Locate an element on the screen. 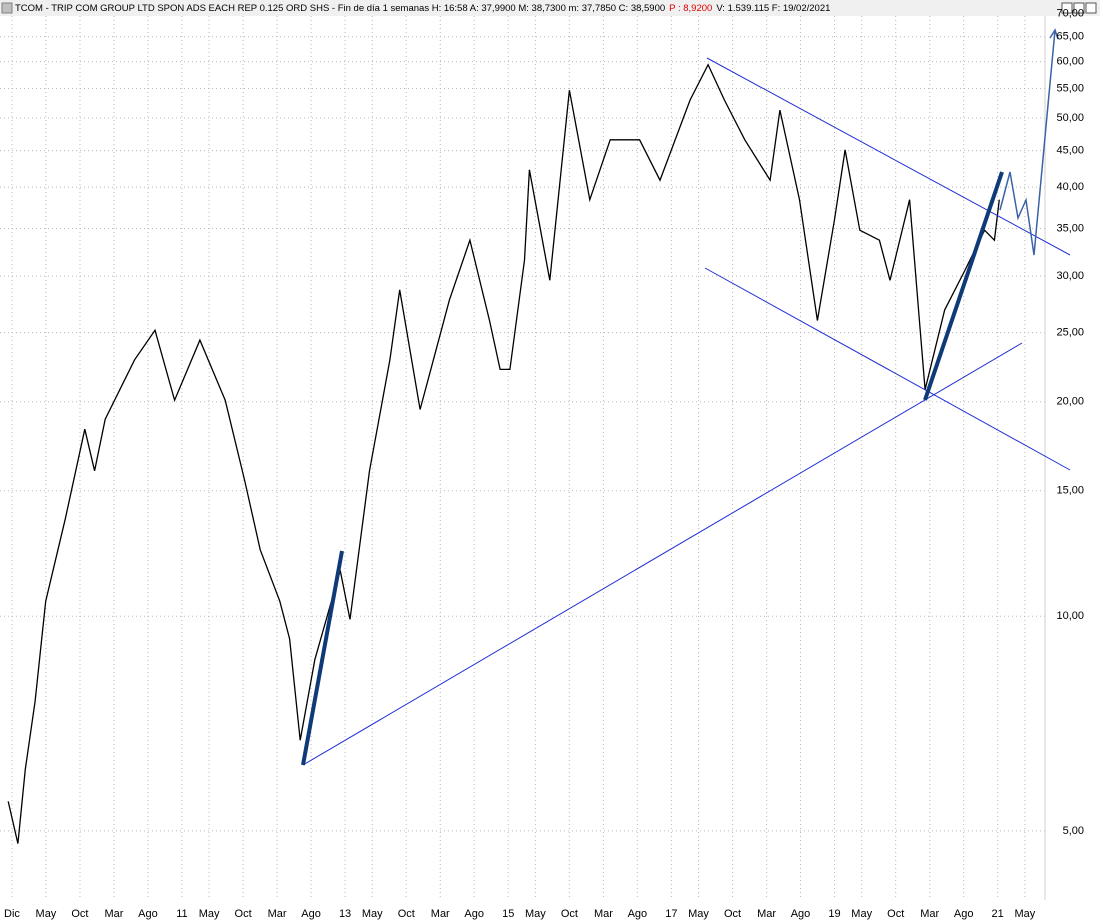 The image size is (1100, 924). close-button is located at coordinates (1091, 8).